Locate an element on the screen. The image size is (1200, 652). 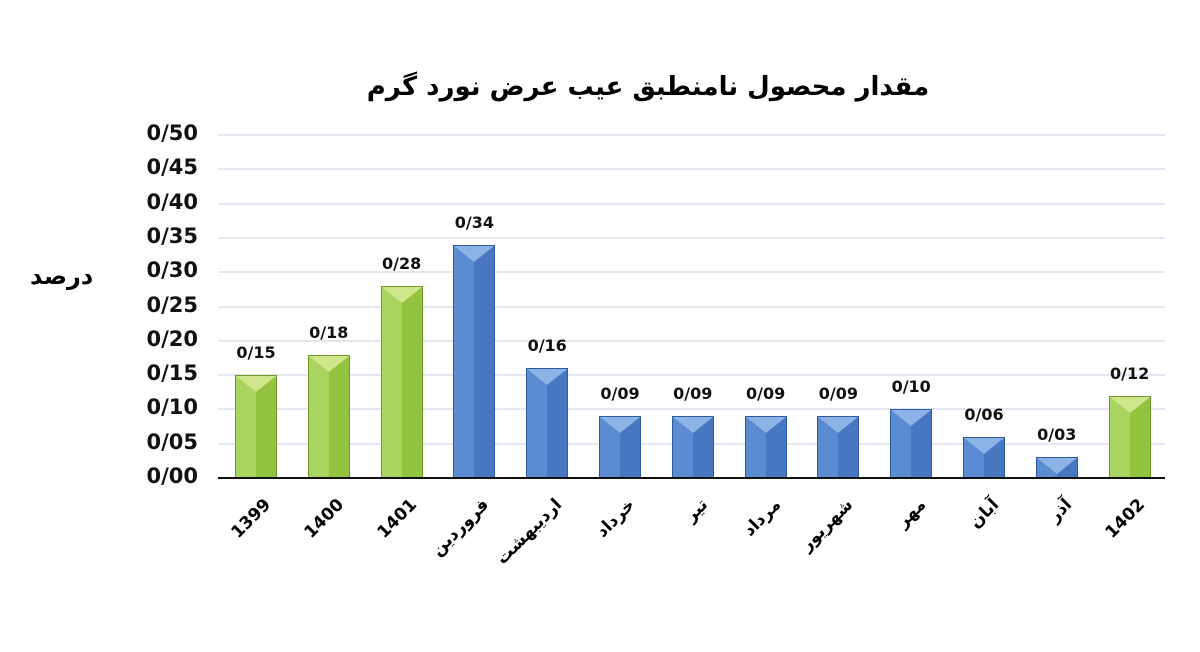
x-axis-line is located at coordinates (691, 478).